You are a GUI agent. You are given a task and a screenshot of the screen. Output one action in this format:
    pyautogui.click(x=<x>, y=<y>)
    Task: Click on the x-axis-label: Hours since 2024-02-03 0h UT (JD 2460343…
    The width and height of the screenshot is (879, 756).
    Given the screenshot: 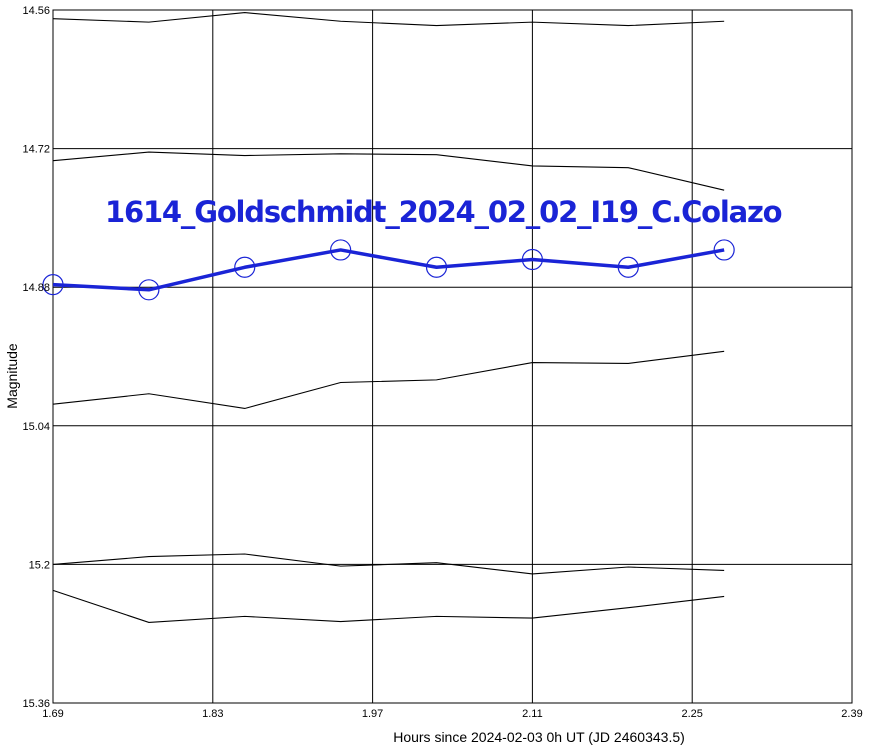 What is the action you would take?
    pyautogui.click(x=539, y=737)
    